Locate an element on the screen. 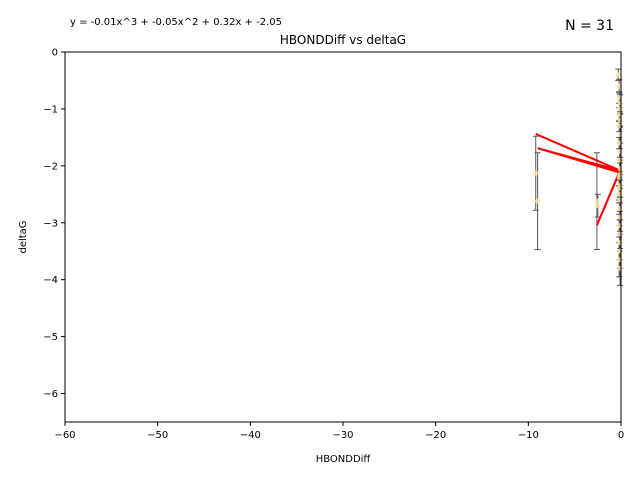 This screenshot has height=480, width=640. y-tick-label: −6 is located at coordinates (50, 394).